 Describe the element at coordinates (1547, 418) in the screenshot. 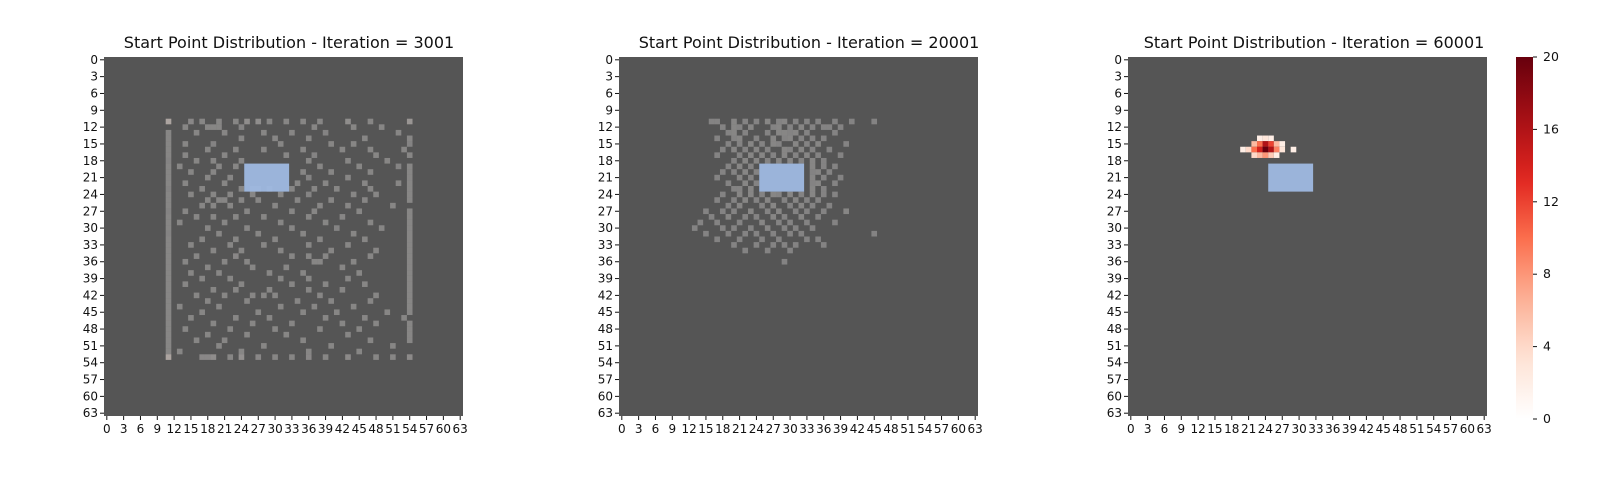

I see `colorbar-tick-label: 0` at that location.